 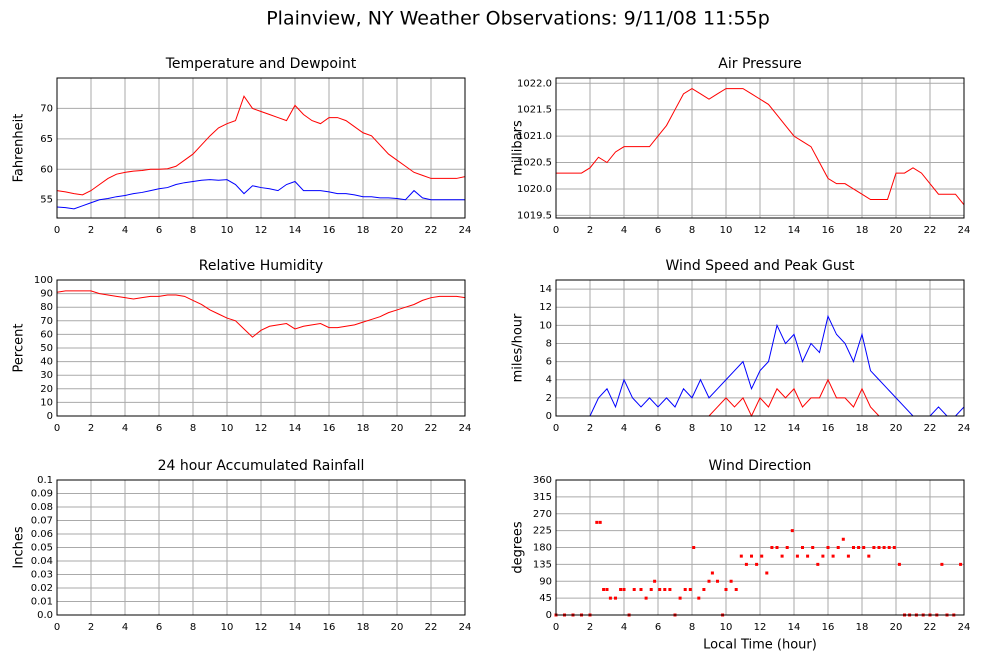 What do you see at coordinates (45, 480) in the screenshot?
I see `y-tick-label: 0.1` at bounding box center [45, 480].